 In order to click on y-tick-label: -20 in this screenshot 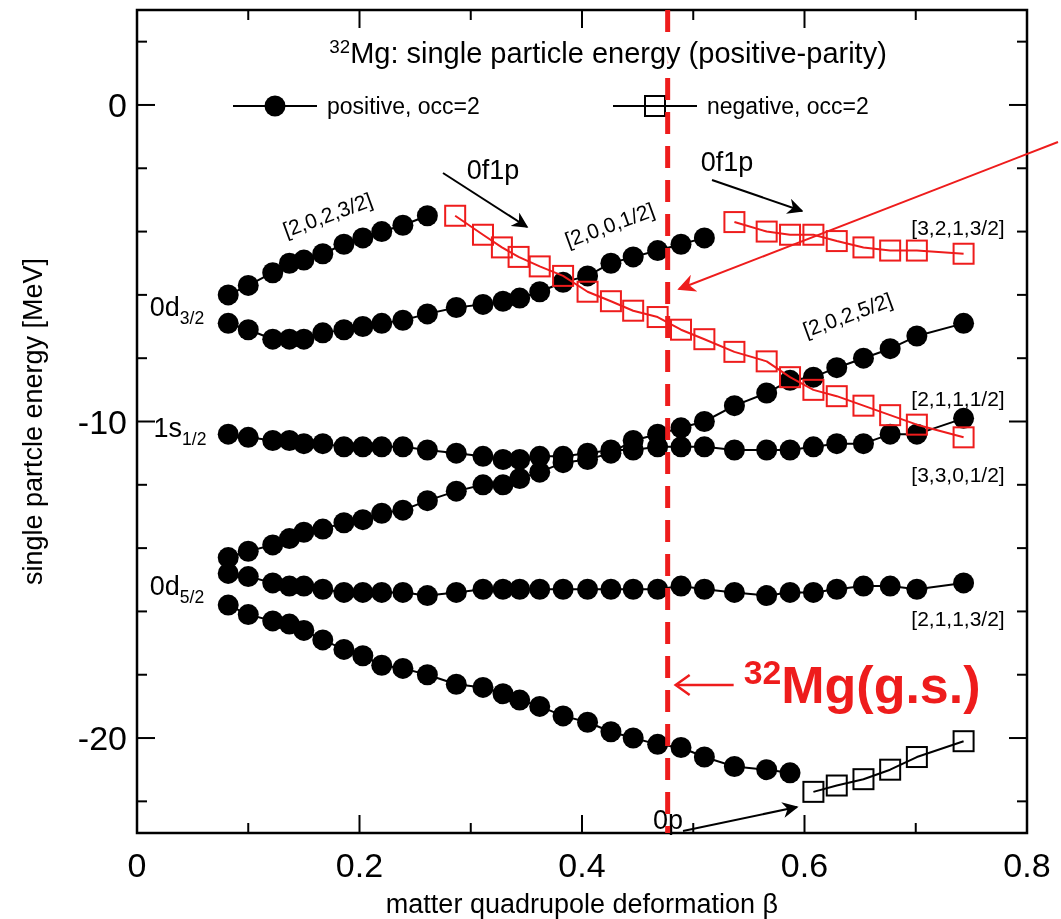, I will do `click(102, 738)`.